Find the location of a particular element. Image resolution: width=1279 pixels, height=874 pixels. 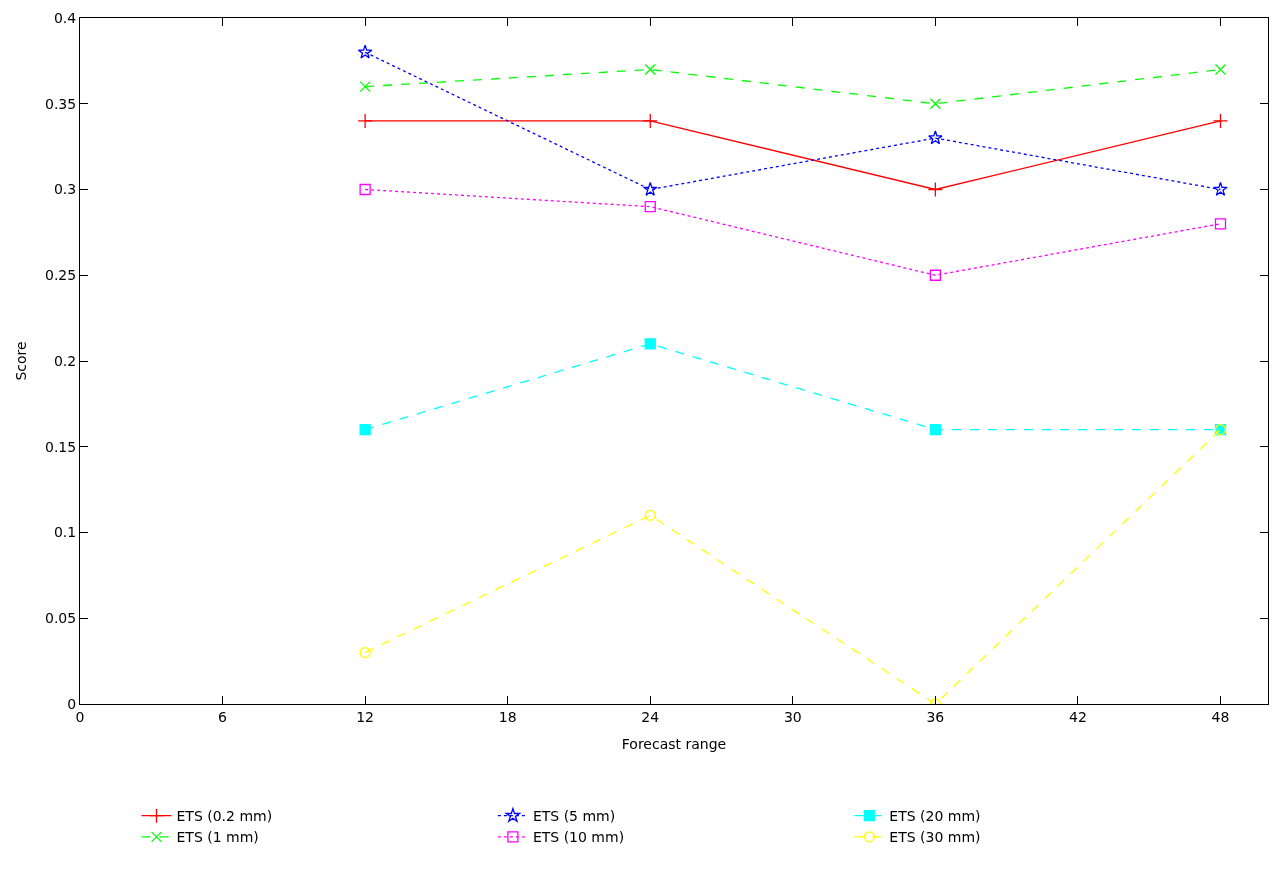

y-tick-label: 0.4 is located at coordinates (65, 17).